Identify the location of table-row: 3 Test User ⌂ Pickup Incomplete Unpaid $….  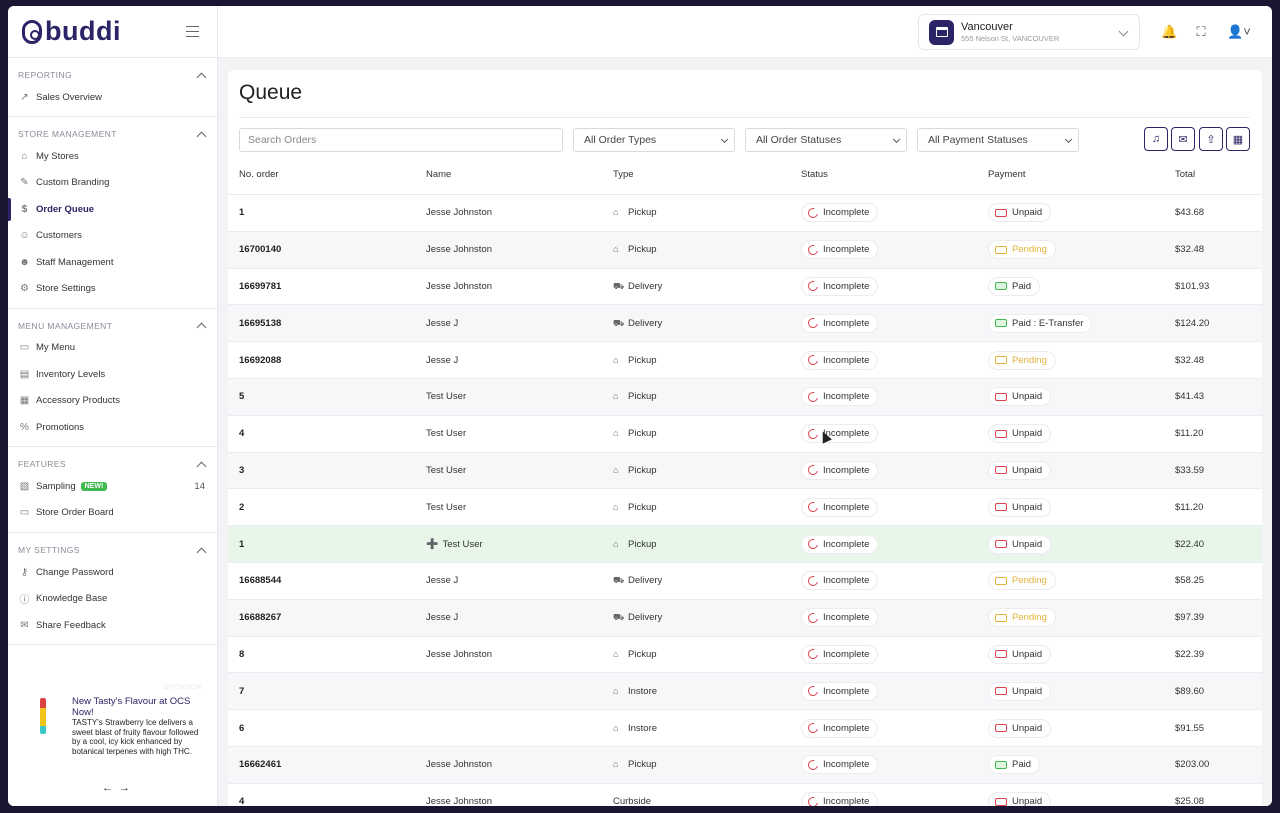
(745, 470).